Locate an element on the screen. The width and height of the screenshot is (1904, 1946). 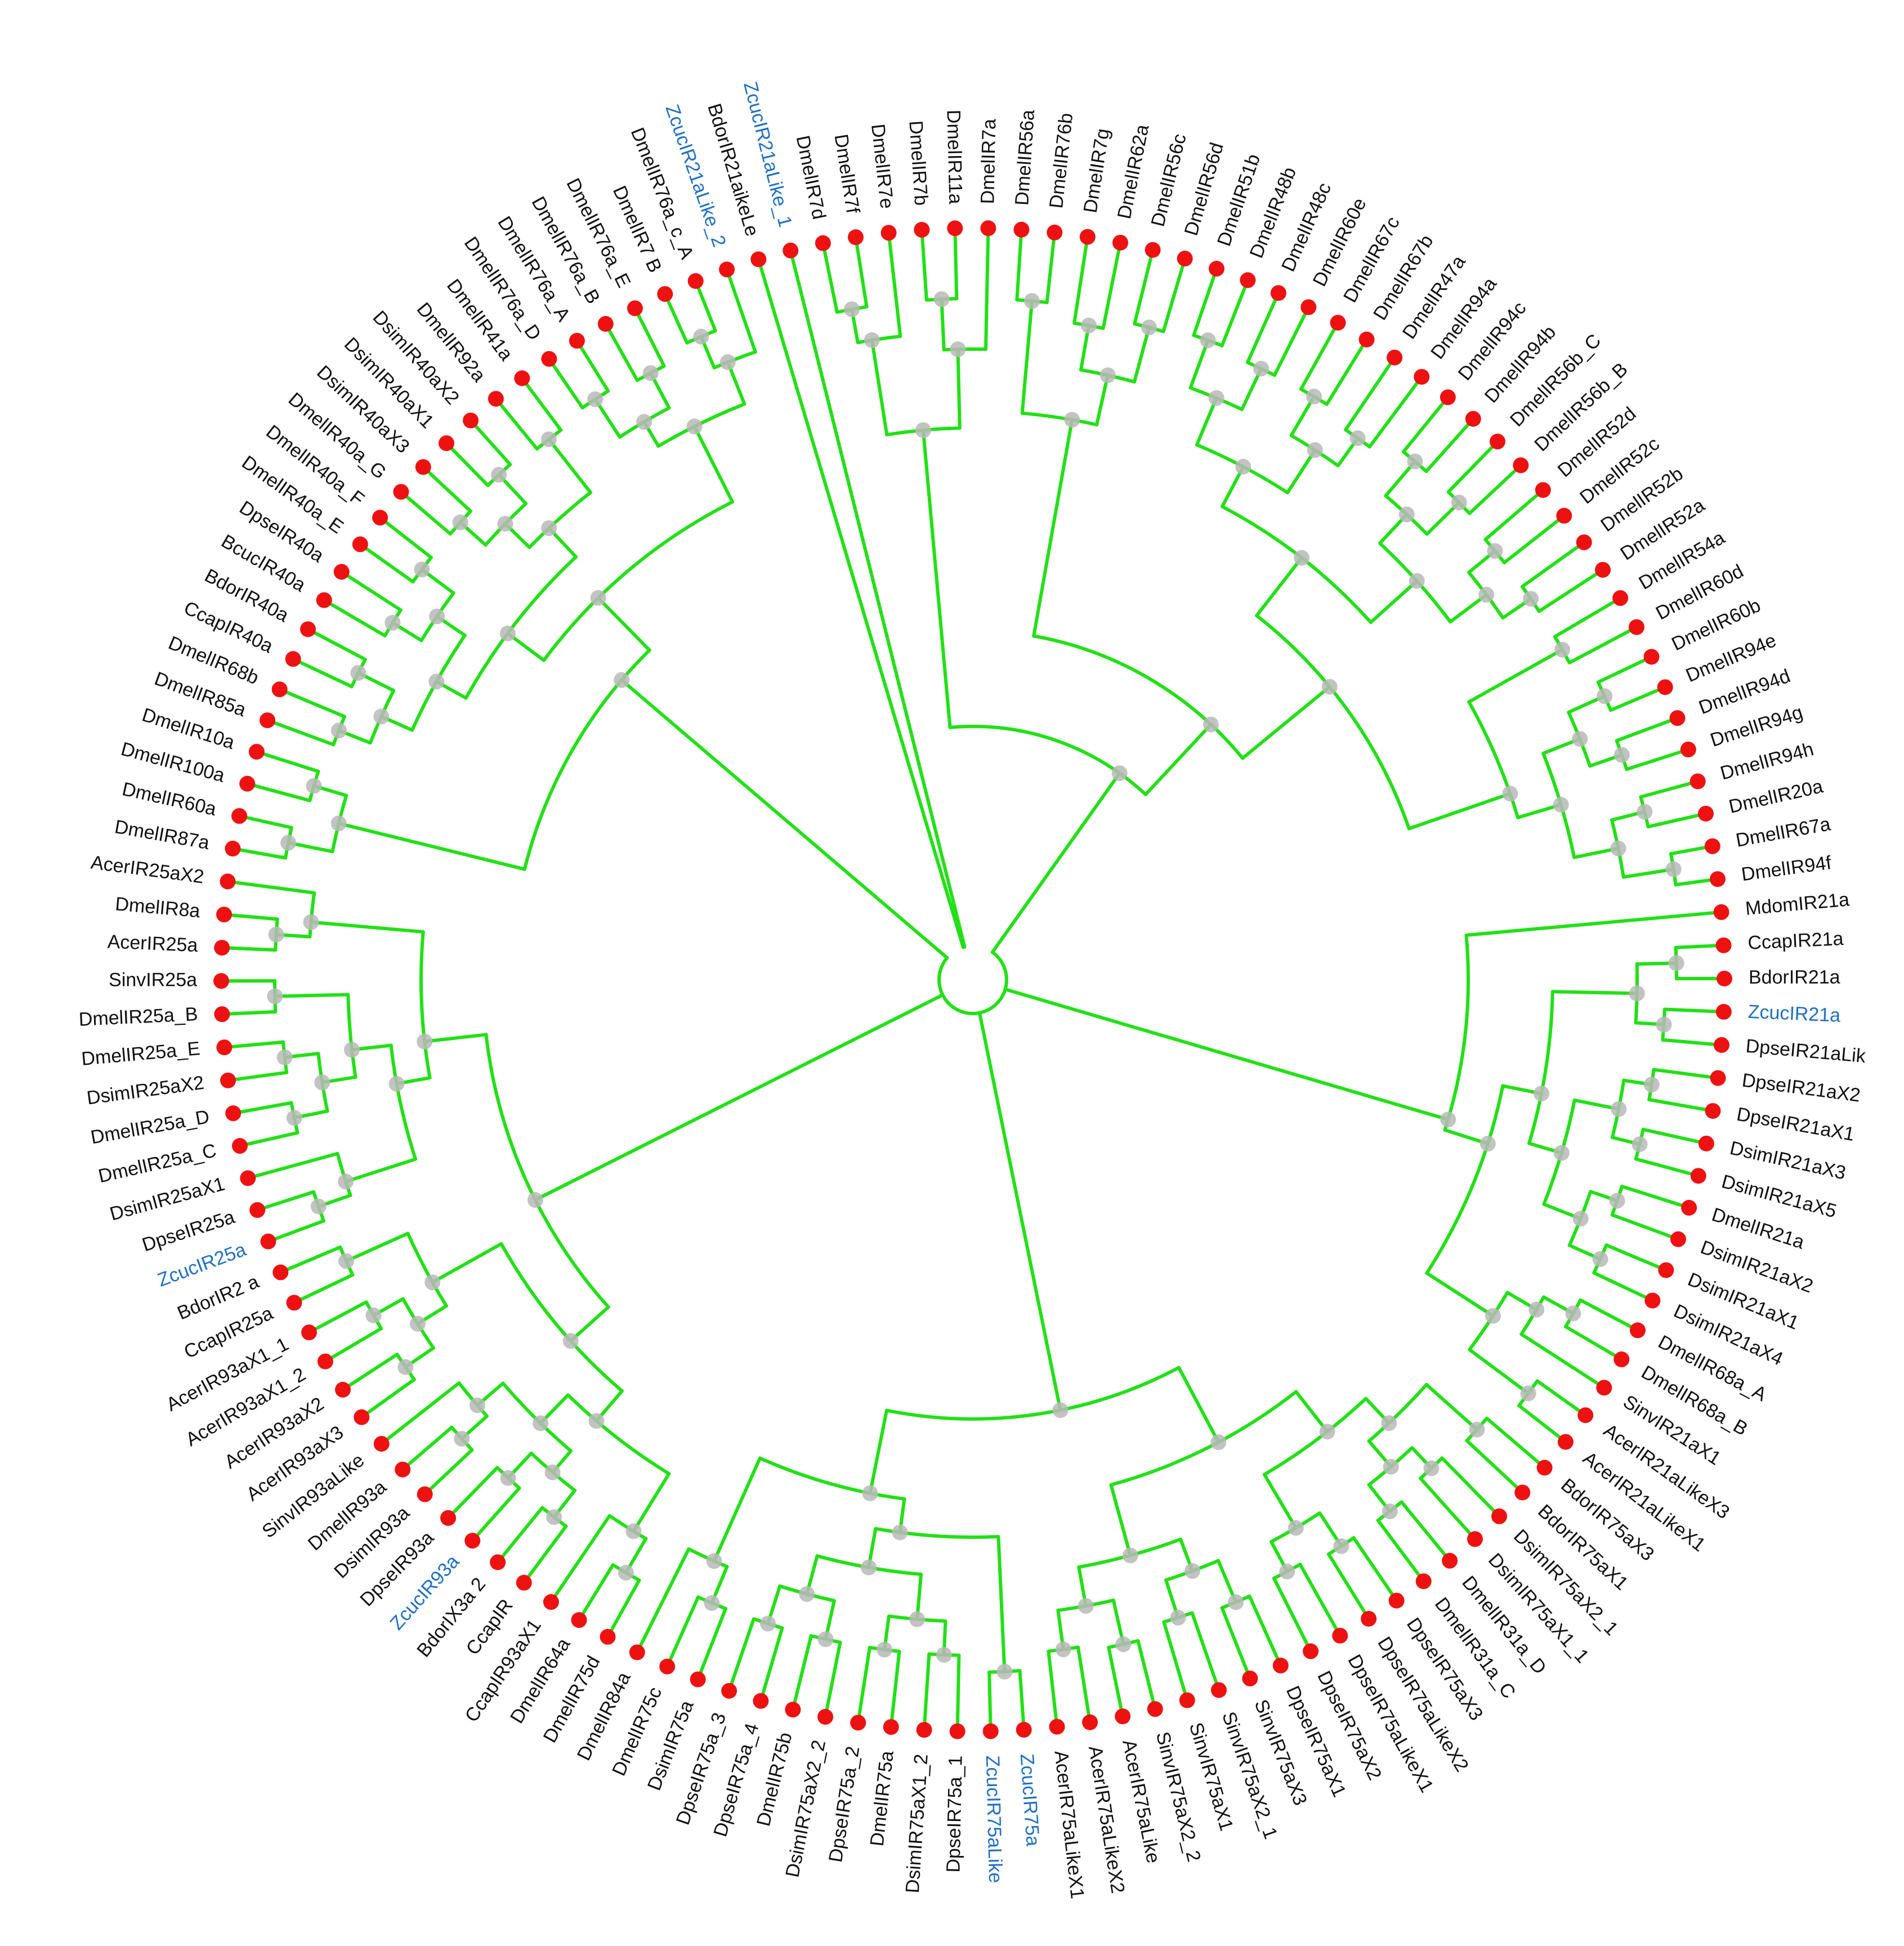
tip-label: DmelIR25a_E is located at coordinates (141, 1054).